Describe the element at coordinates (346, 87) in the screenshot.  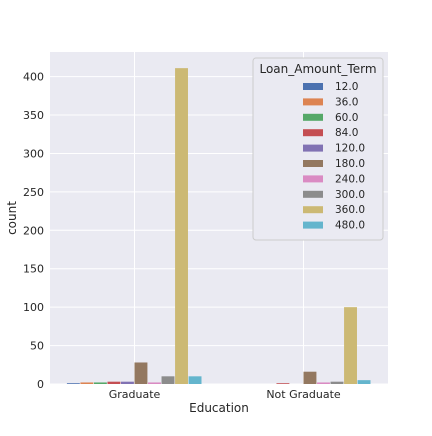
I see `legend-entry-label: 12.0` at that location.